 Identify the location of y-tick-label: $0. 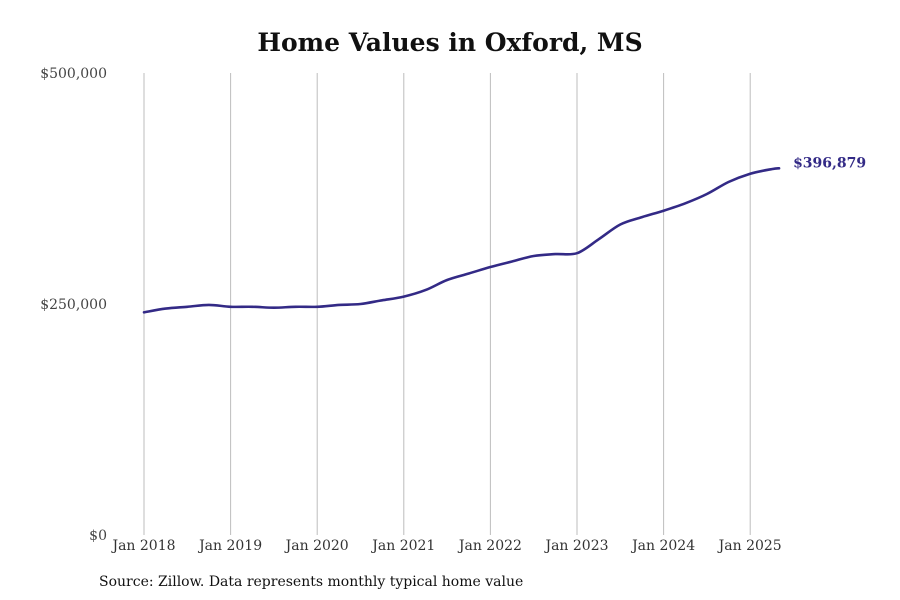
(98, 536).